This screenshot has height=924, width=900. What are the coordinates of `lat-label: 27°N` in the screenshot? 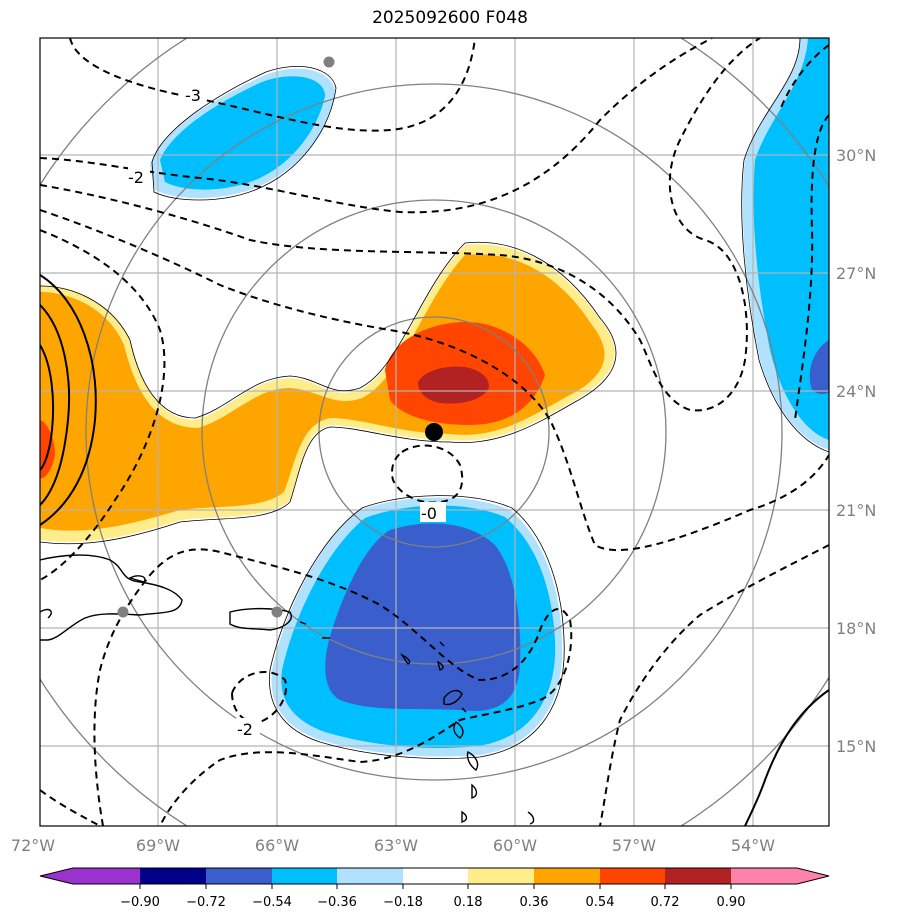 It's located at (856, 273).